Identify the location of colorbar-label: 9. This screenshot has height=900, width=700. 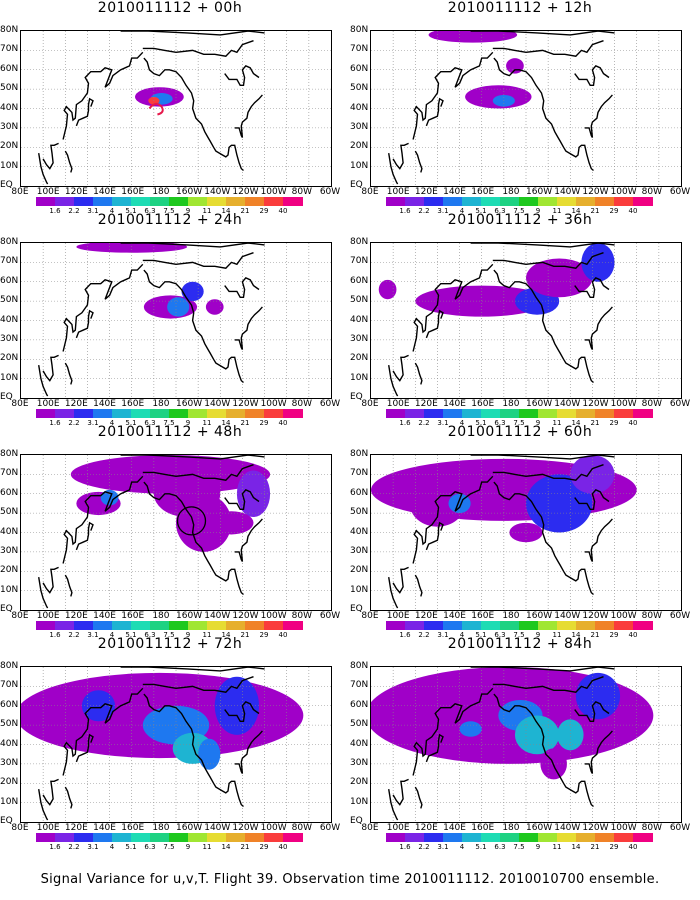
(538, 847).